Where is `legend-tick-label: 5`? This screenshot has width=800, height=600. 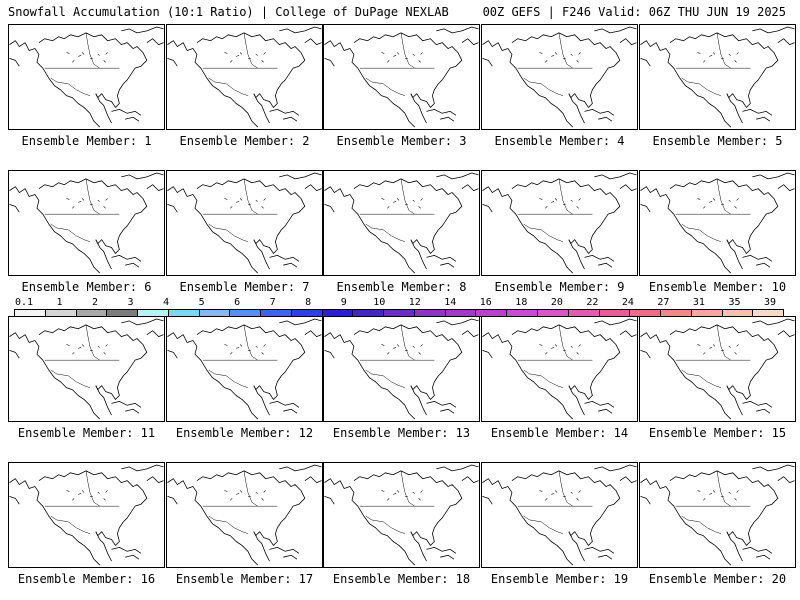 legend-tick-label: 5 is located at coordinates (201, 302).